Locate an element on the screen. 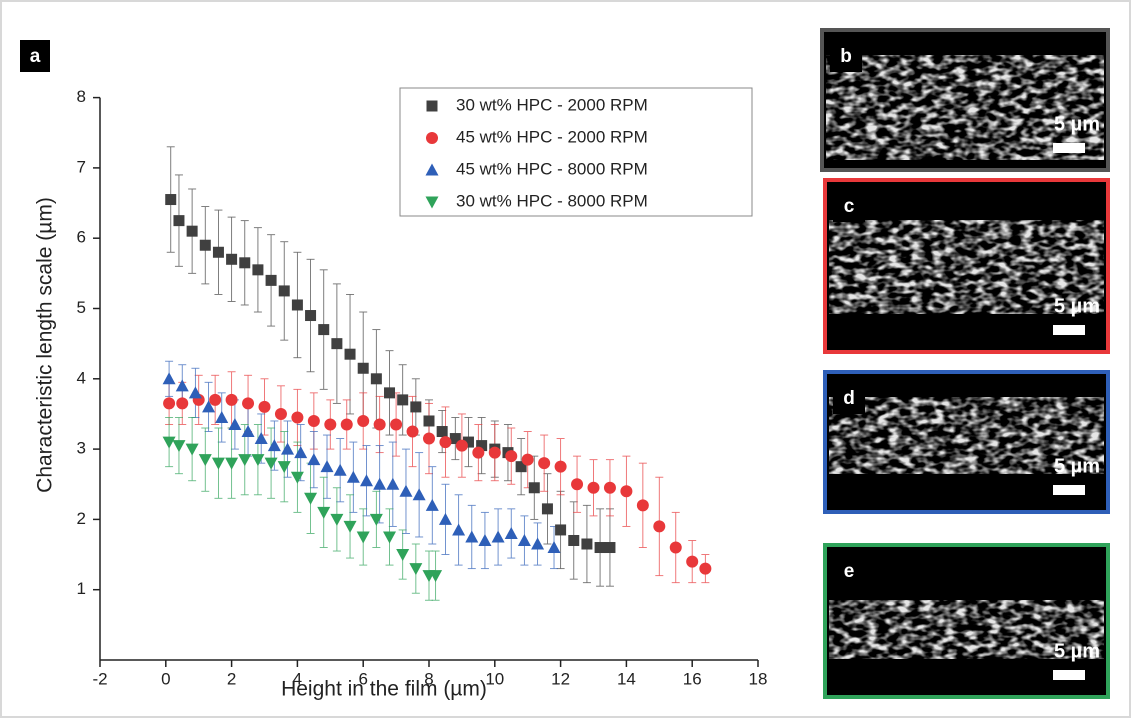 This screenshot has width=1131, height=718. legend-label: 30 wt% HPC - 8000 RPM is located at coordinates (552, 200).